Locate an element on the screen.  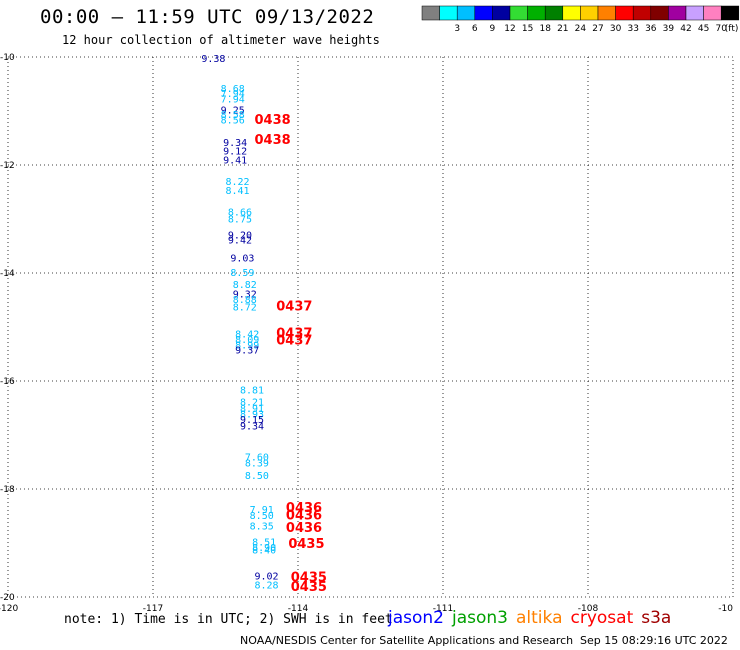
wave-height-value: 8.91 is located at coordinates (252, 409).